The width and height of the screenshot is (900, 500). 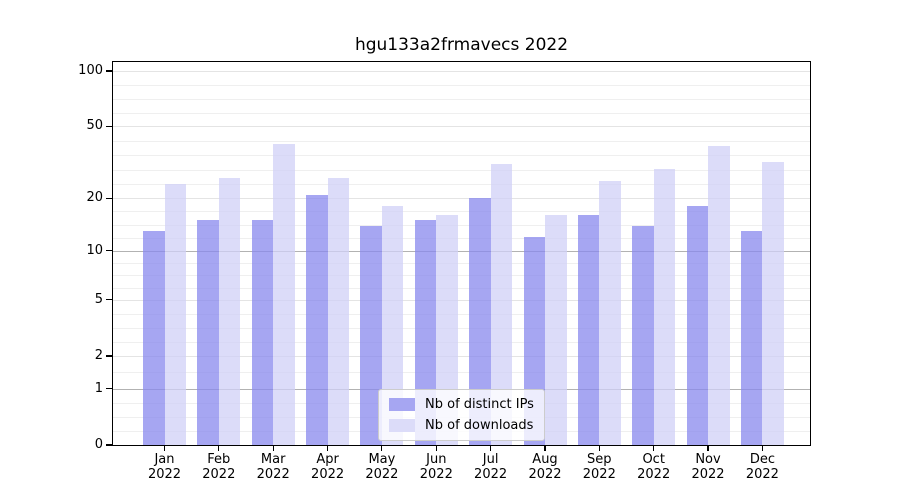 I want to click on legend-swatch-downloads, so click(x=402, y=425).